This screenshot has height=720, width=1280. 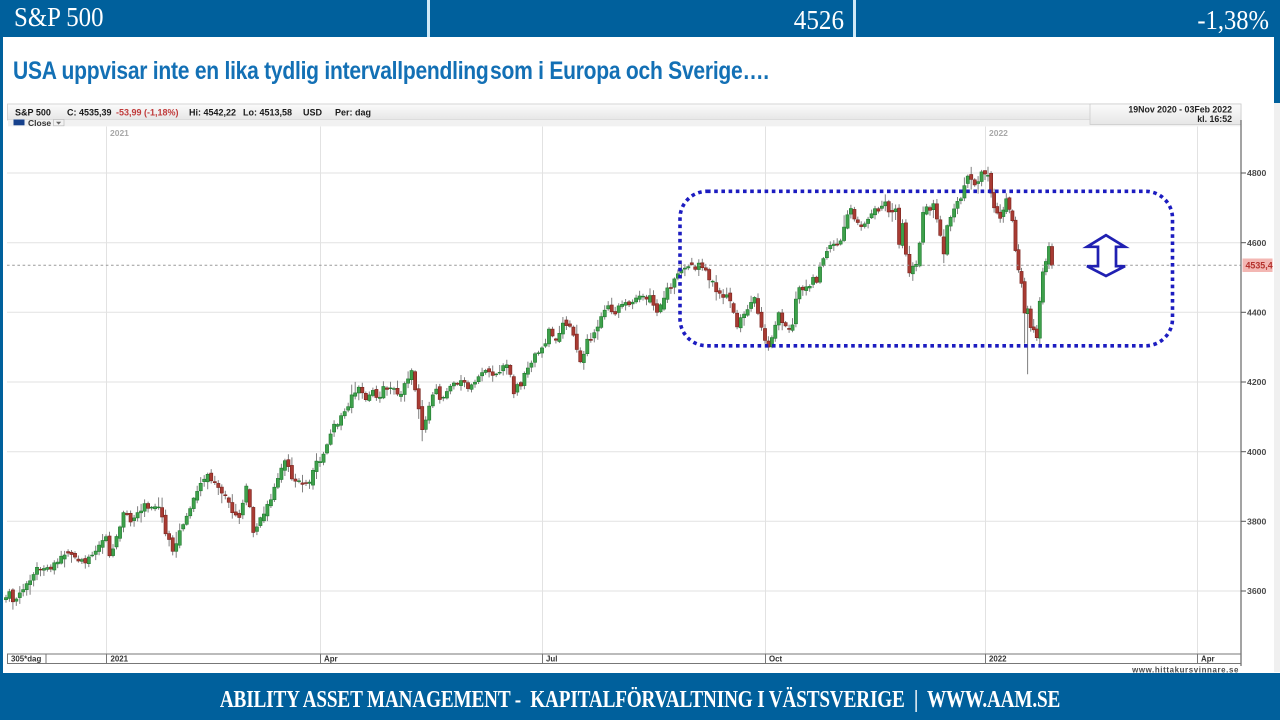 What do you see at coordinates (1256, 452) in the screenshot?
I see `svg-text: 4000` at bounding box center [1256, 452].